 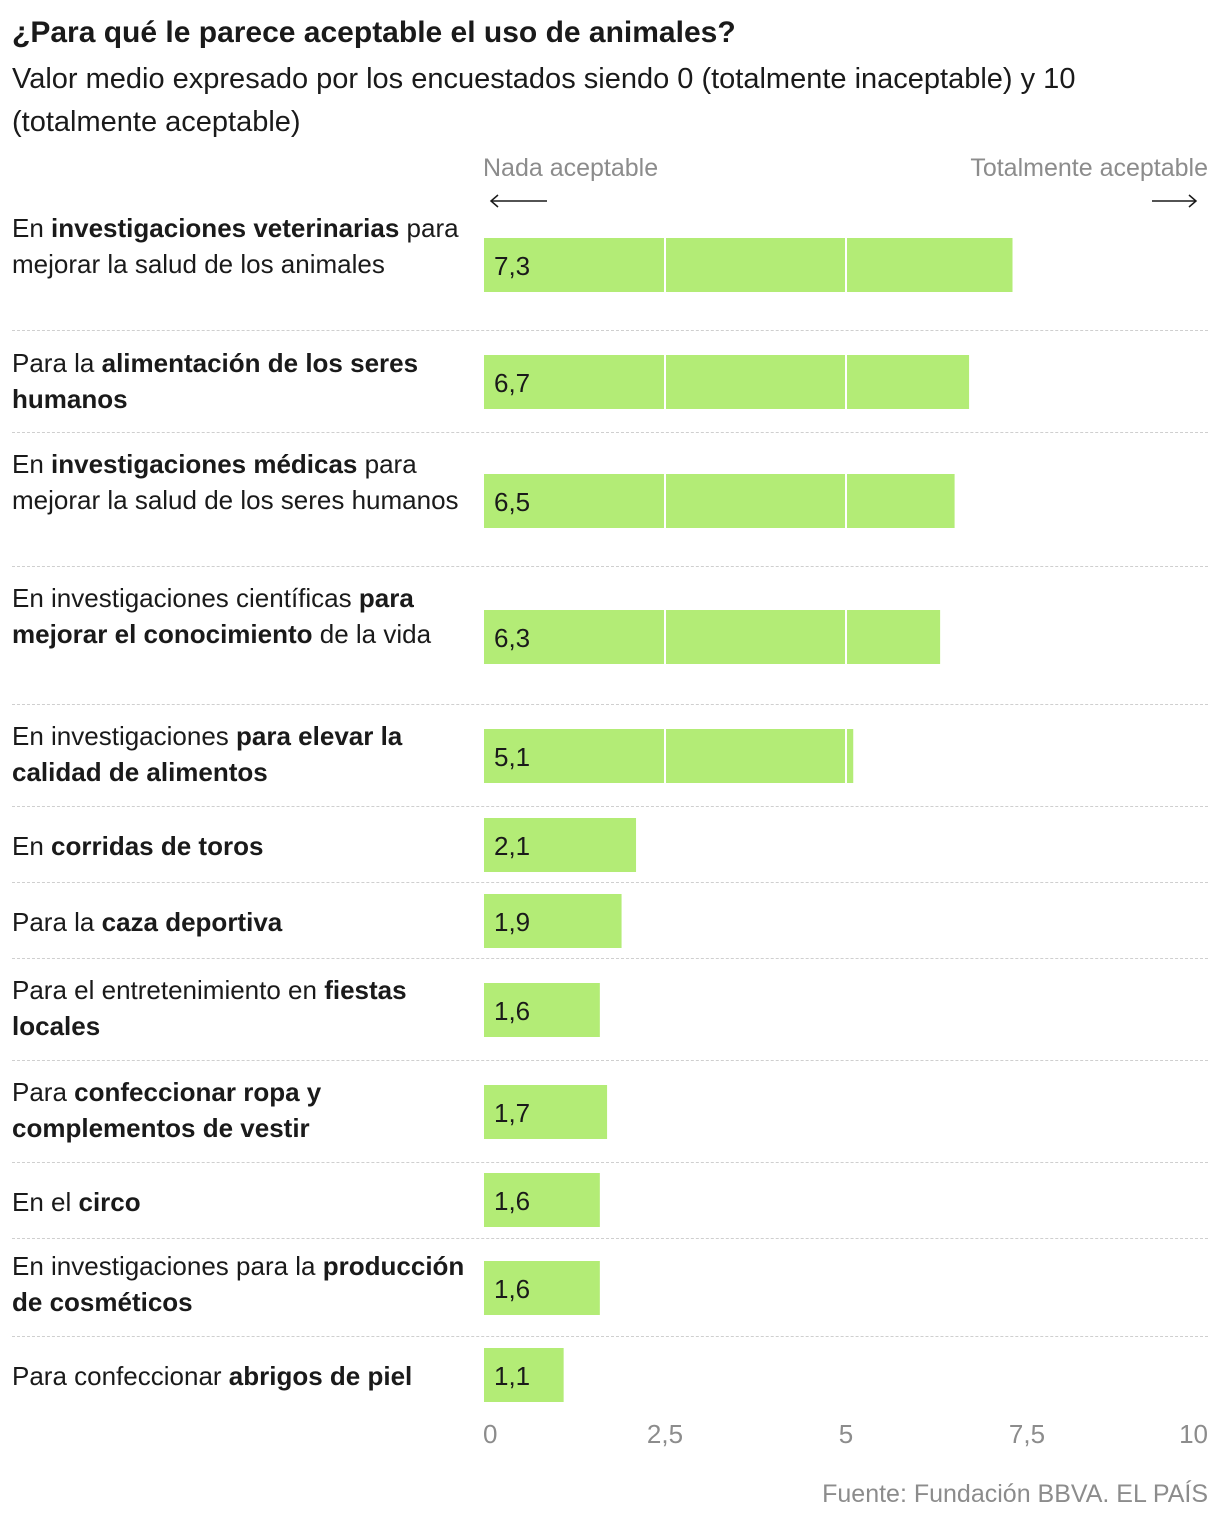 I want to click on category-label-text: En investigaciones para la, so click(x=167, y=1266).